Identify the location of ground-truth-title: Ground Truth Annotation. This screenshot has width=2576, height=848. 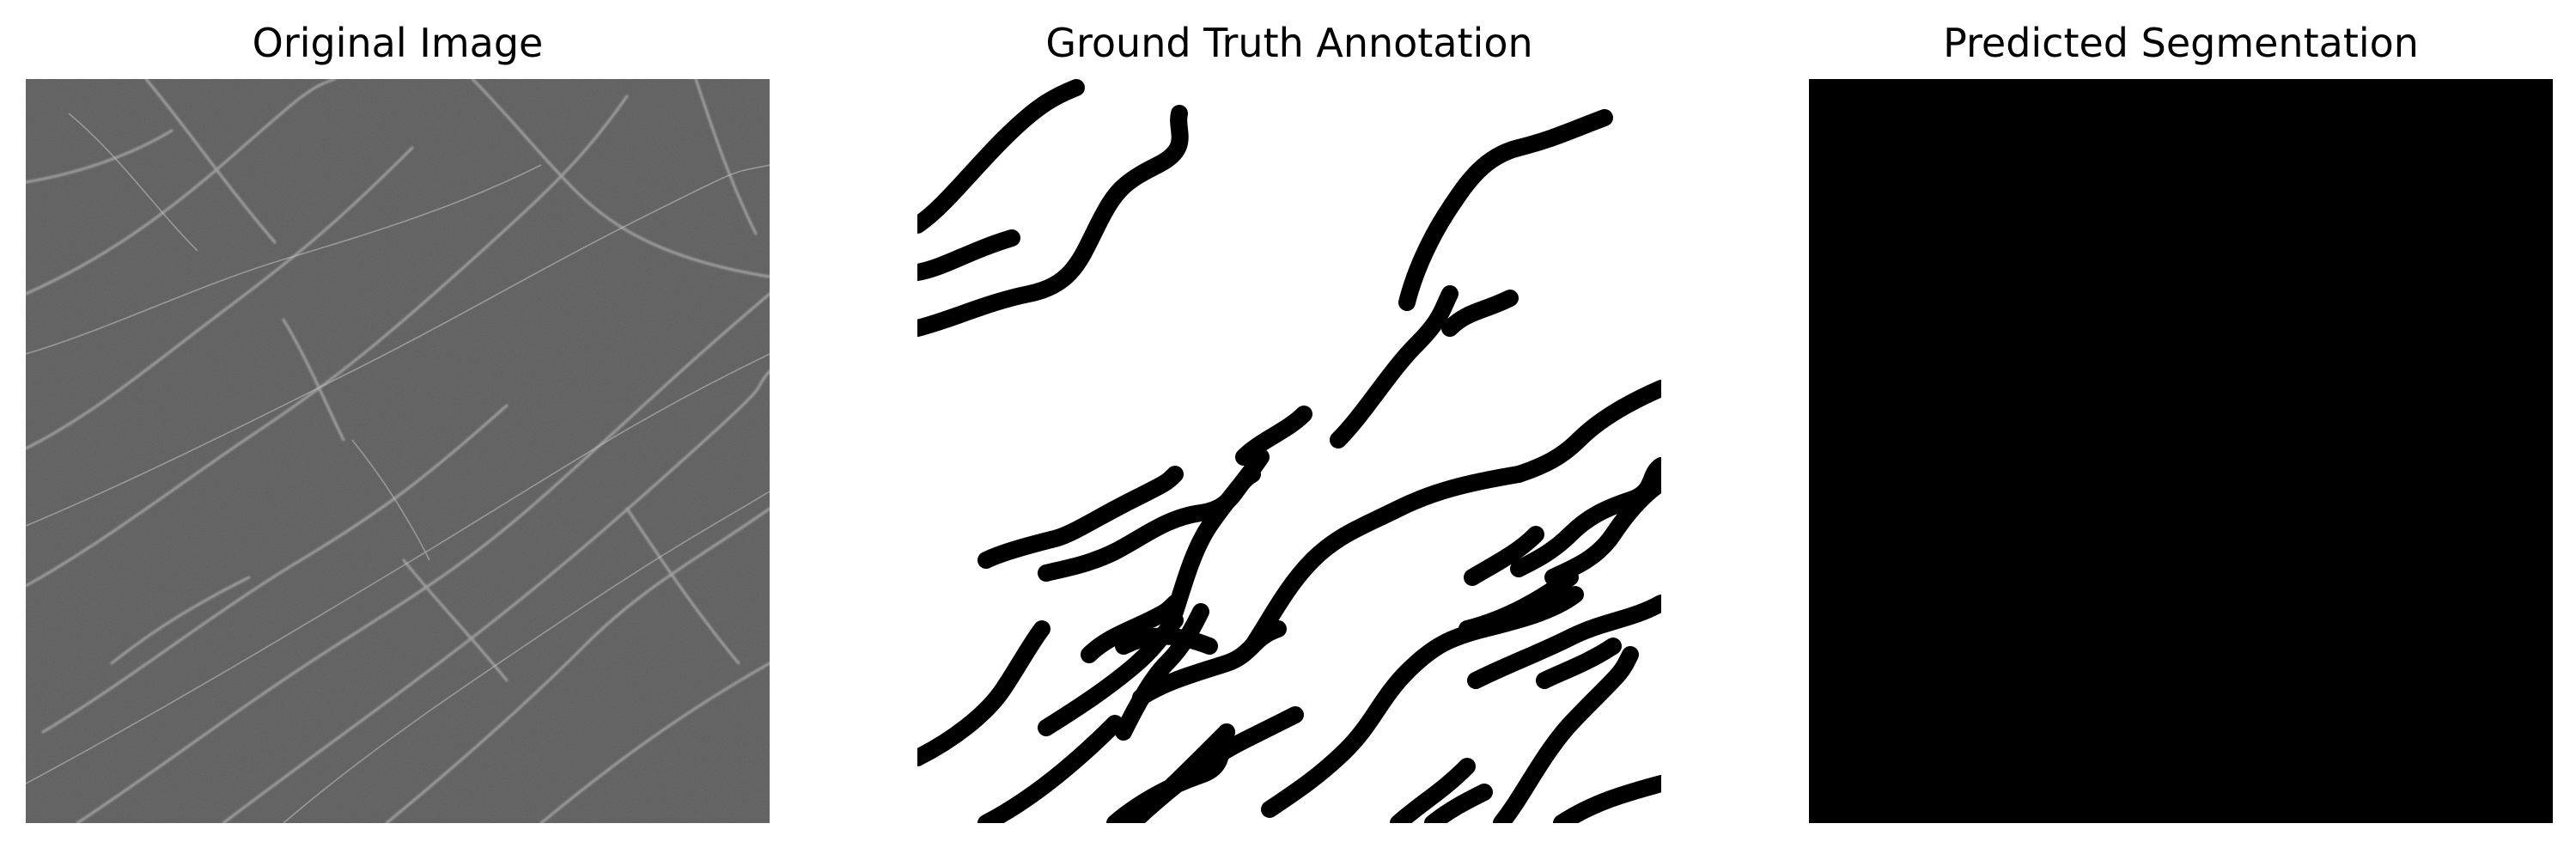
(1289, 43).